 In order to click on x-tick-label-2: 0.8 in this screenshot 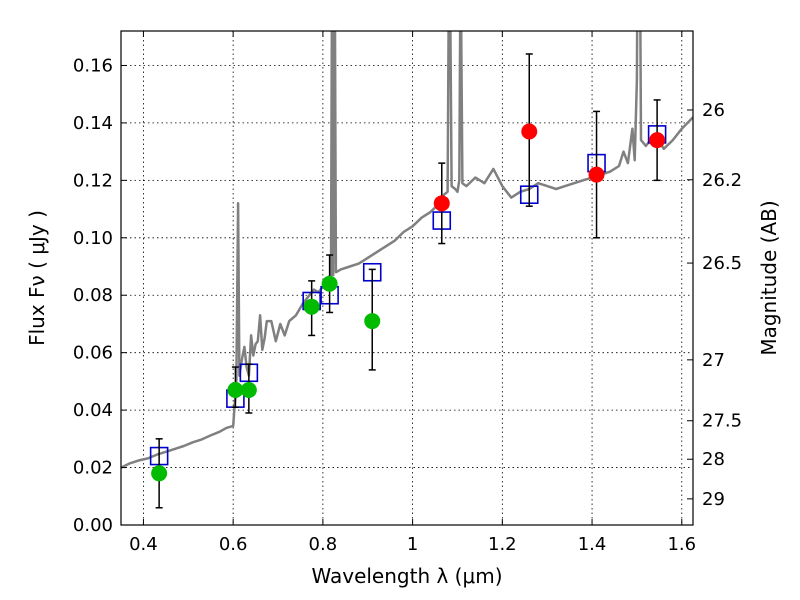, I will do `click(323, 544)`.